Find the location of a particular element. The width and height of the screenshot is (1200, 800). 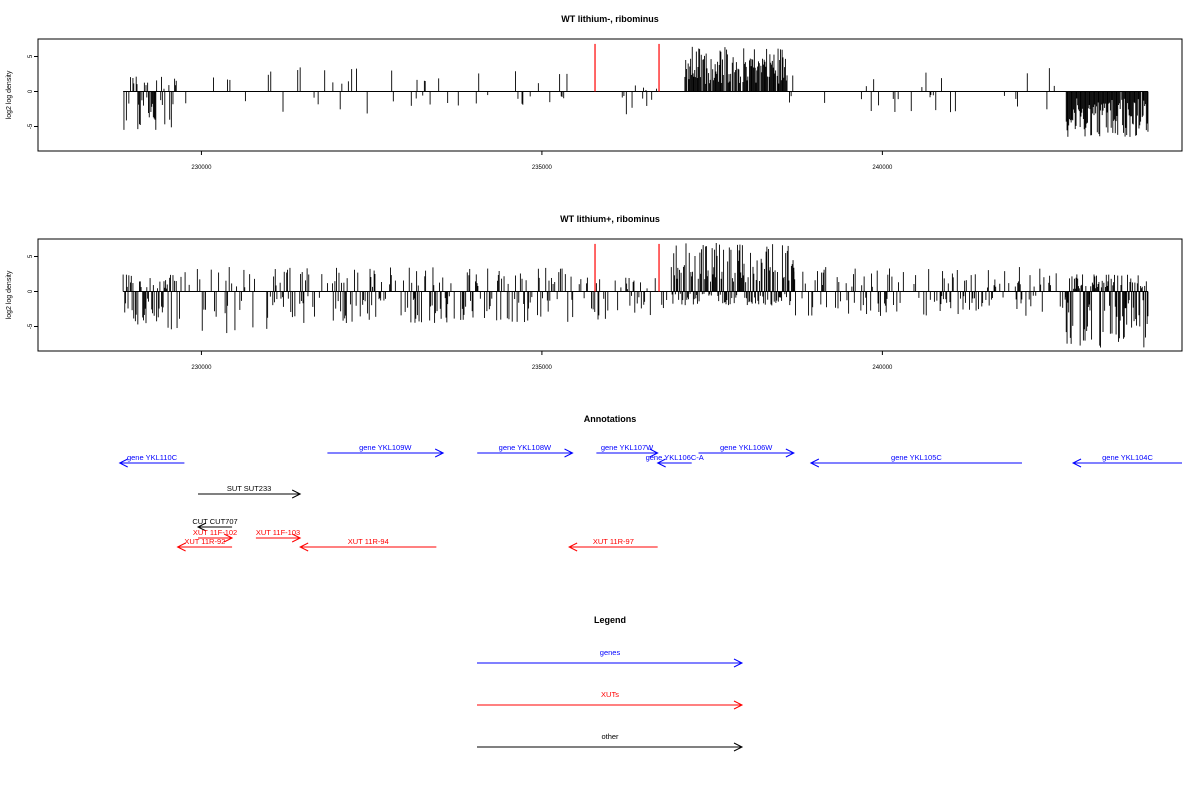

cut-label: CUT CUT707 is located at coordinates (214, 521).